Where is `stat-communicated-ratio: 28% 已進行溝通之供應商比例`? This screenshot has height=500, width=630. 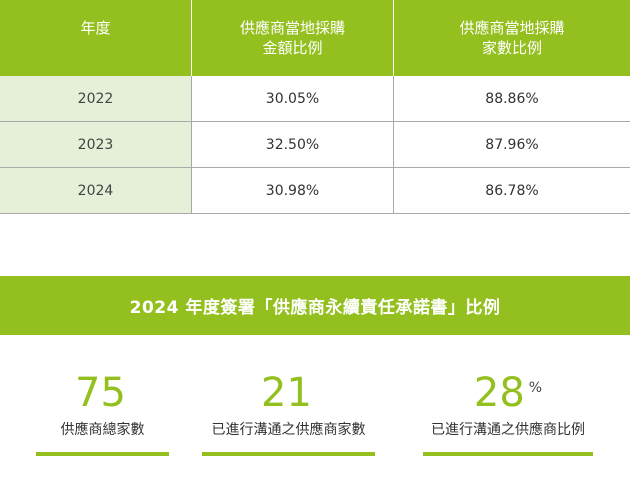
stat-communicated-ratio: 28% 已進行溝通之供應商比例 is located at coordinates (508, 413).